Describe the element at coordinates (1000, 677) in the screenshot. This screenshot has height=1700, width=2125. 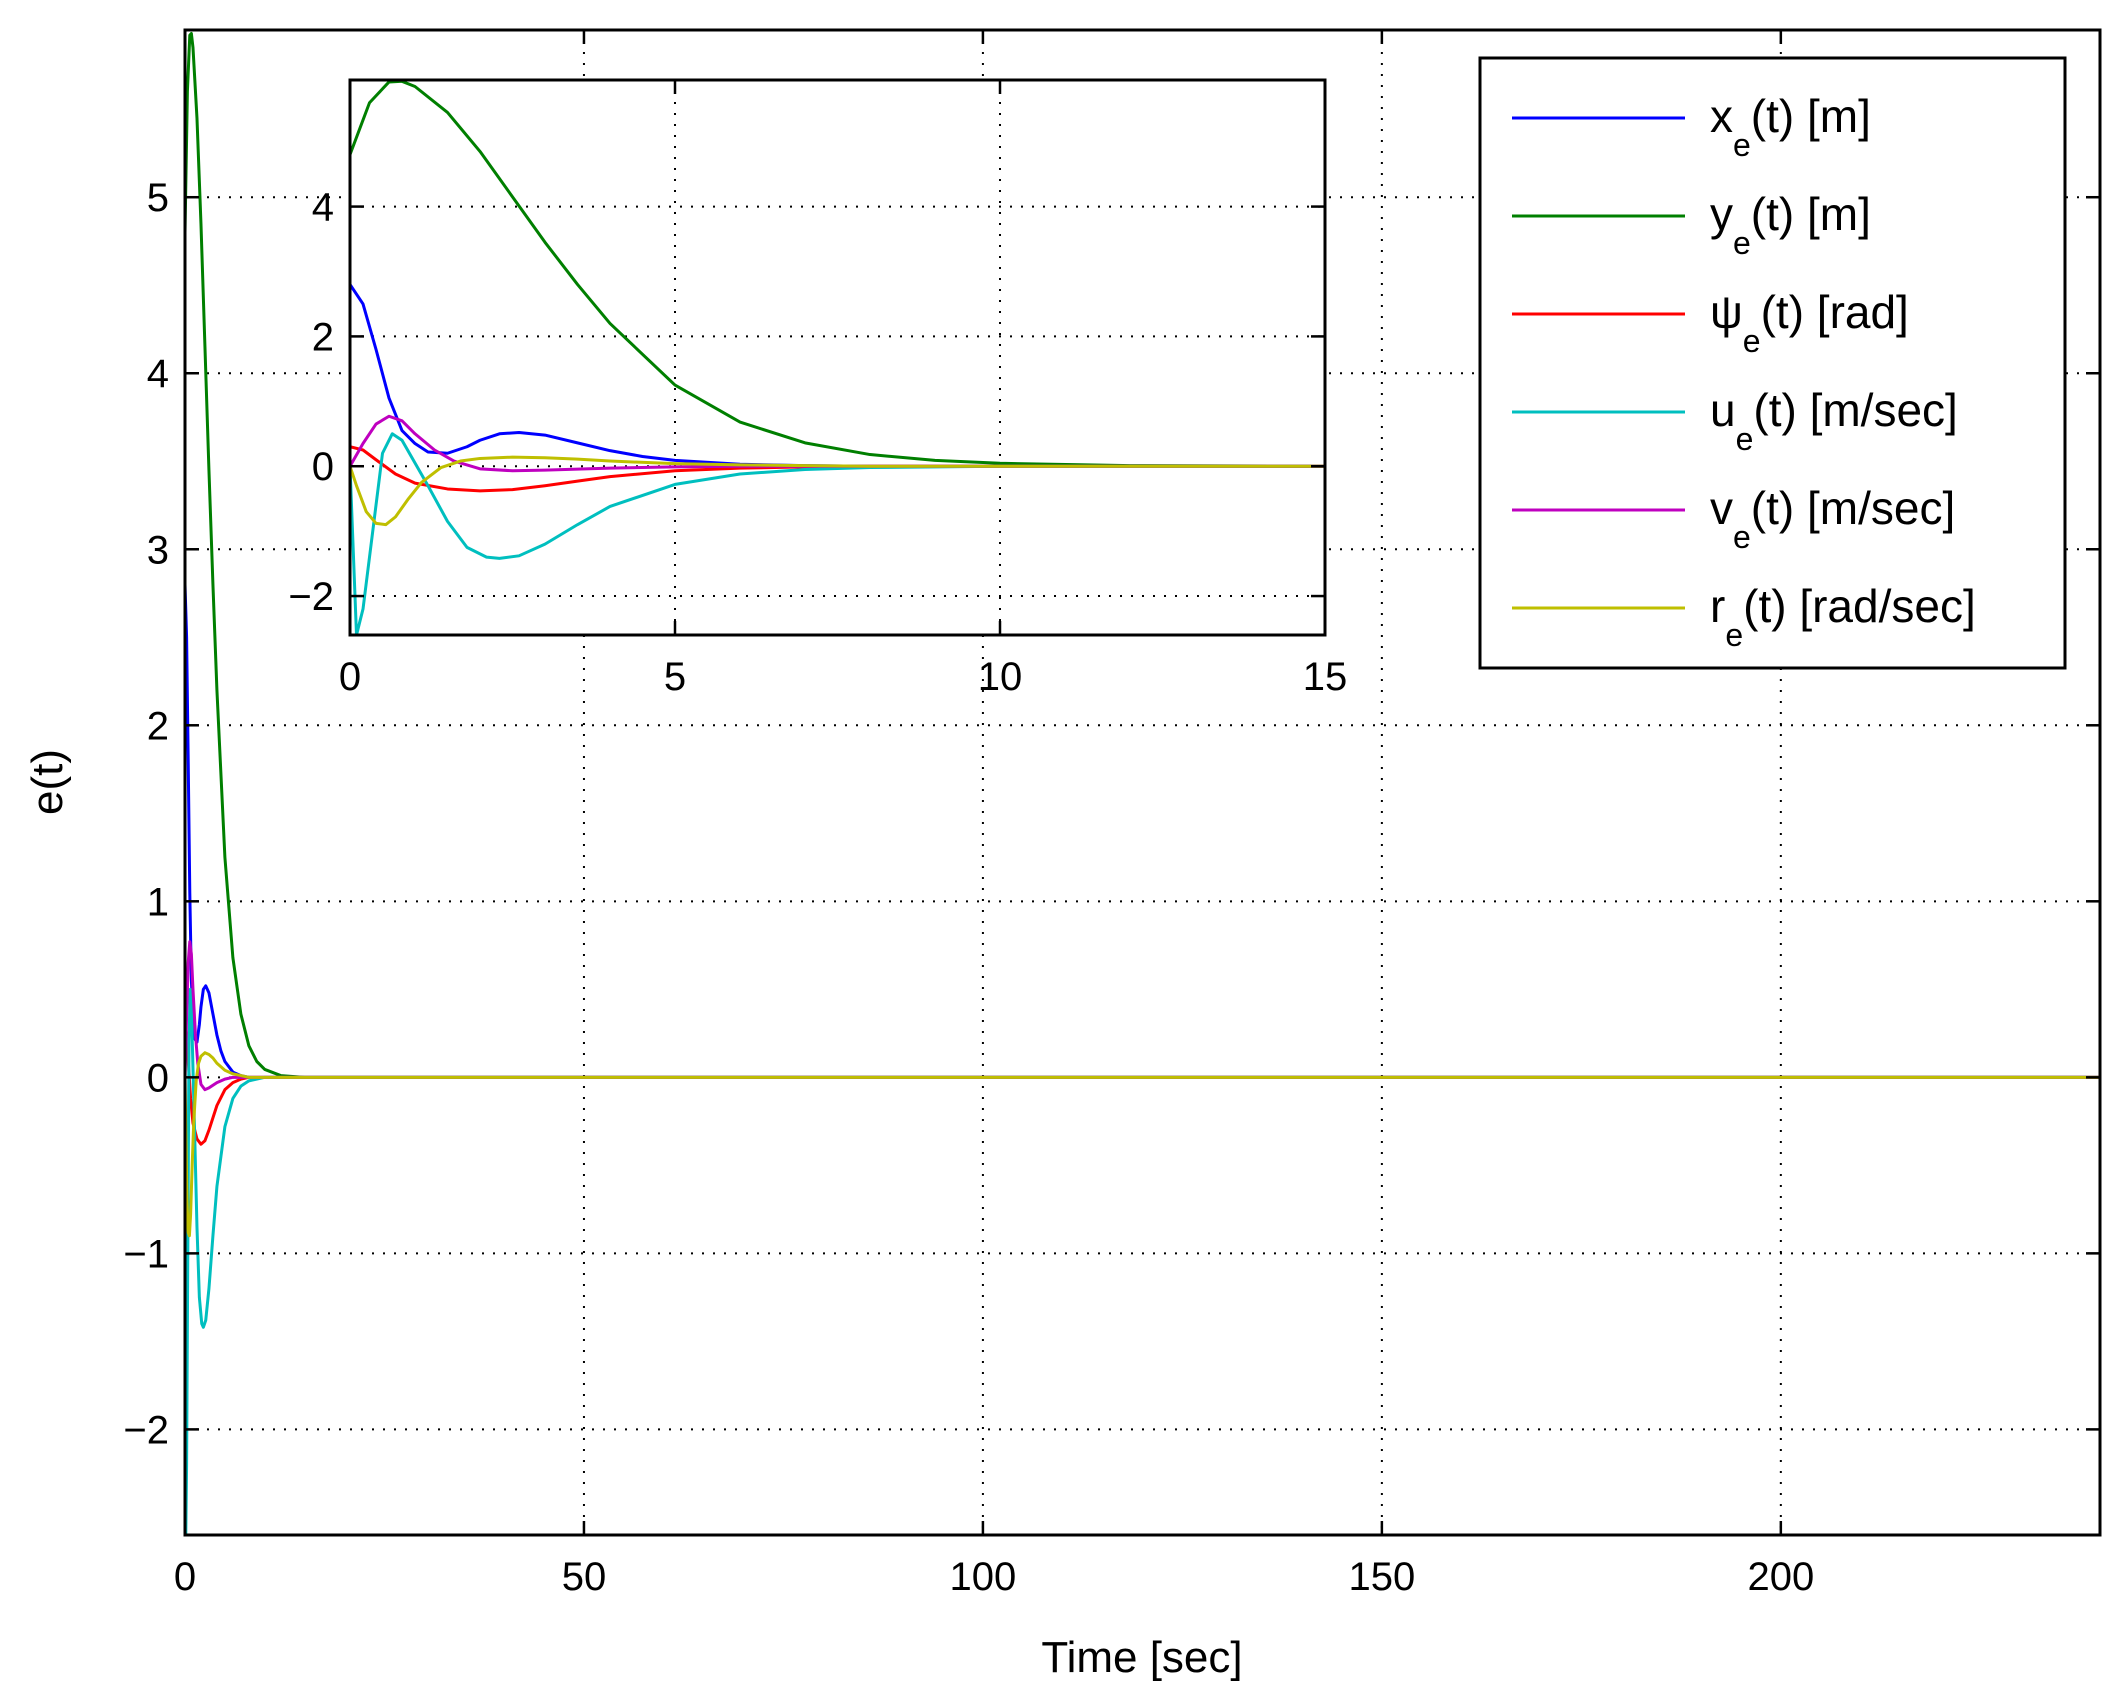
I see `inset-xtick-label-2: 10` at that location.